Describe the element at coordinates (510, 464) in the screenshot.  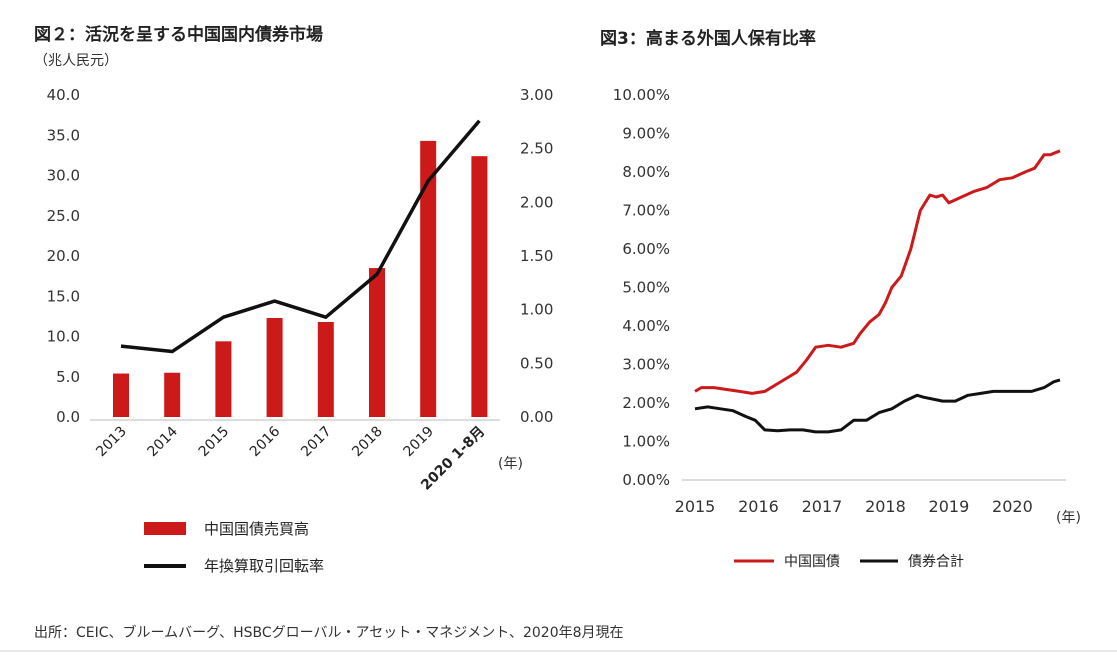
I see `figure2-year-suffix: (年)` at that location.